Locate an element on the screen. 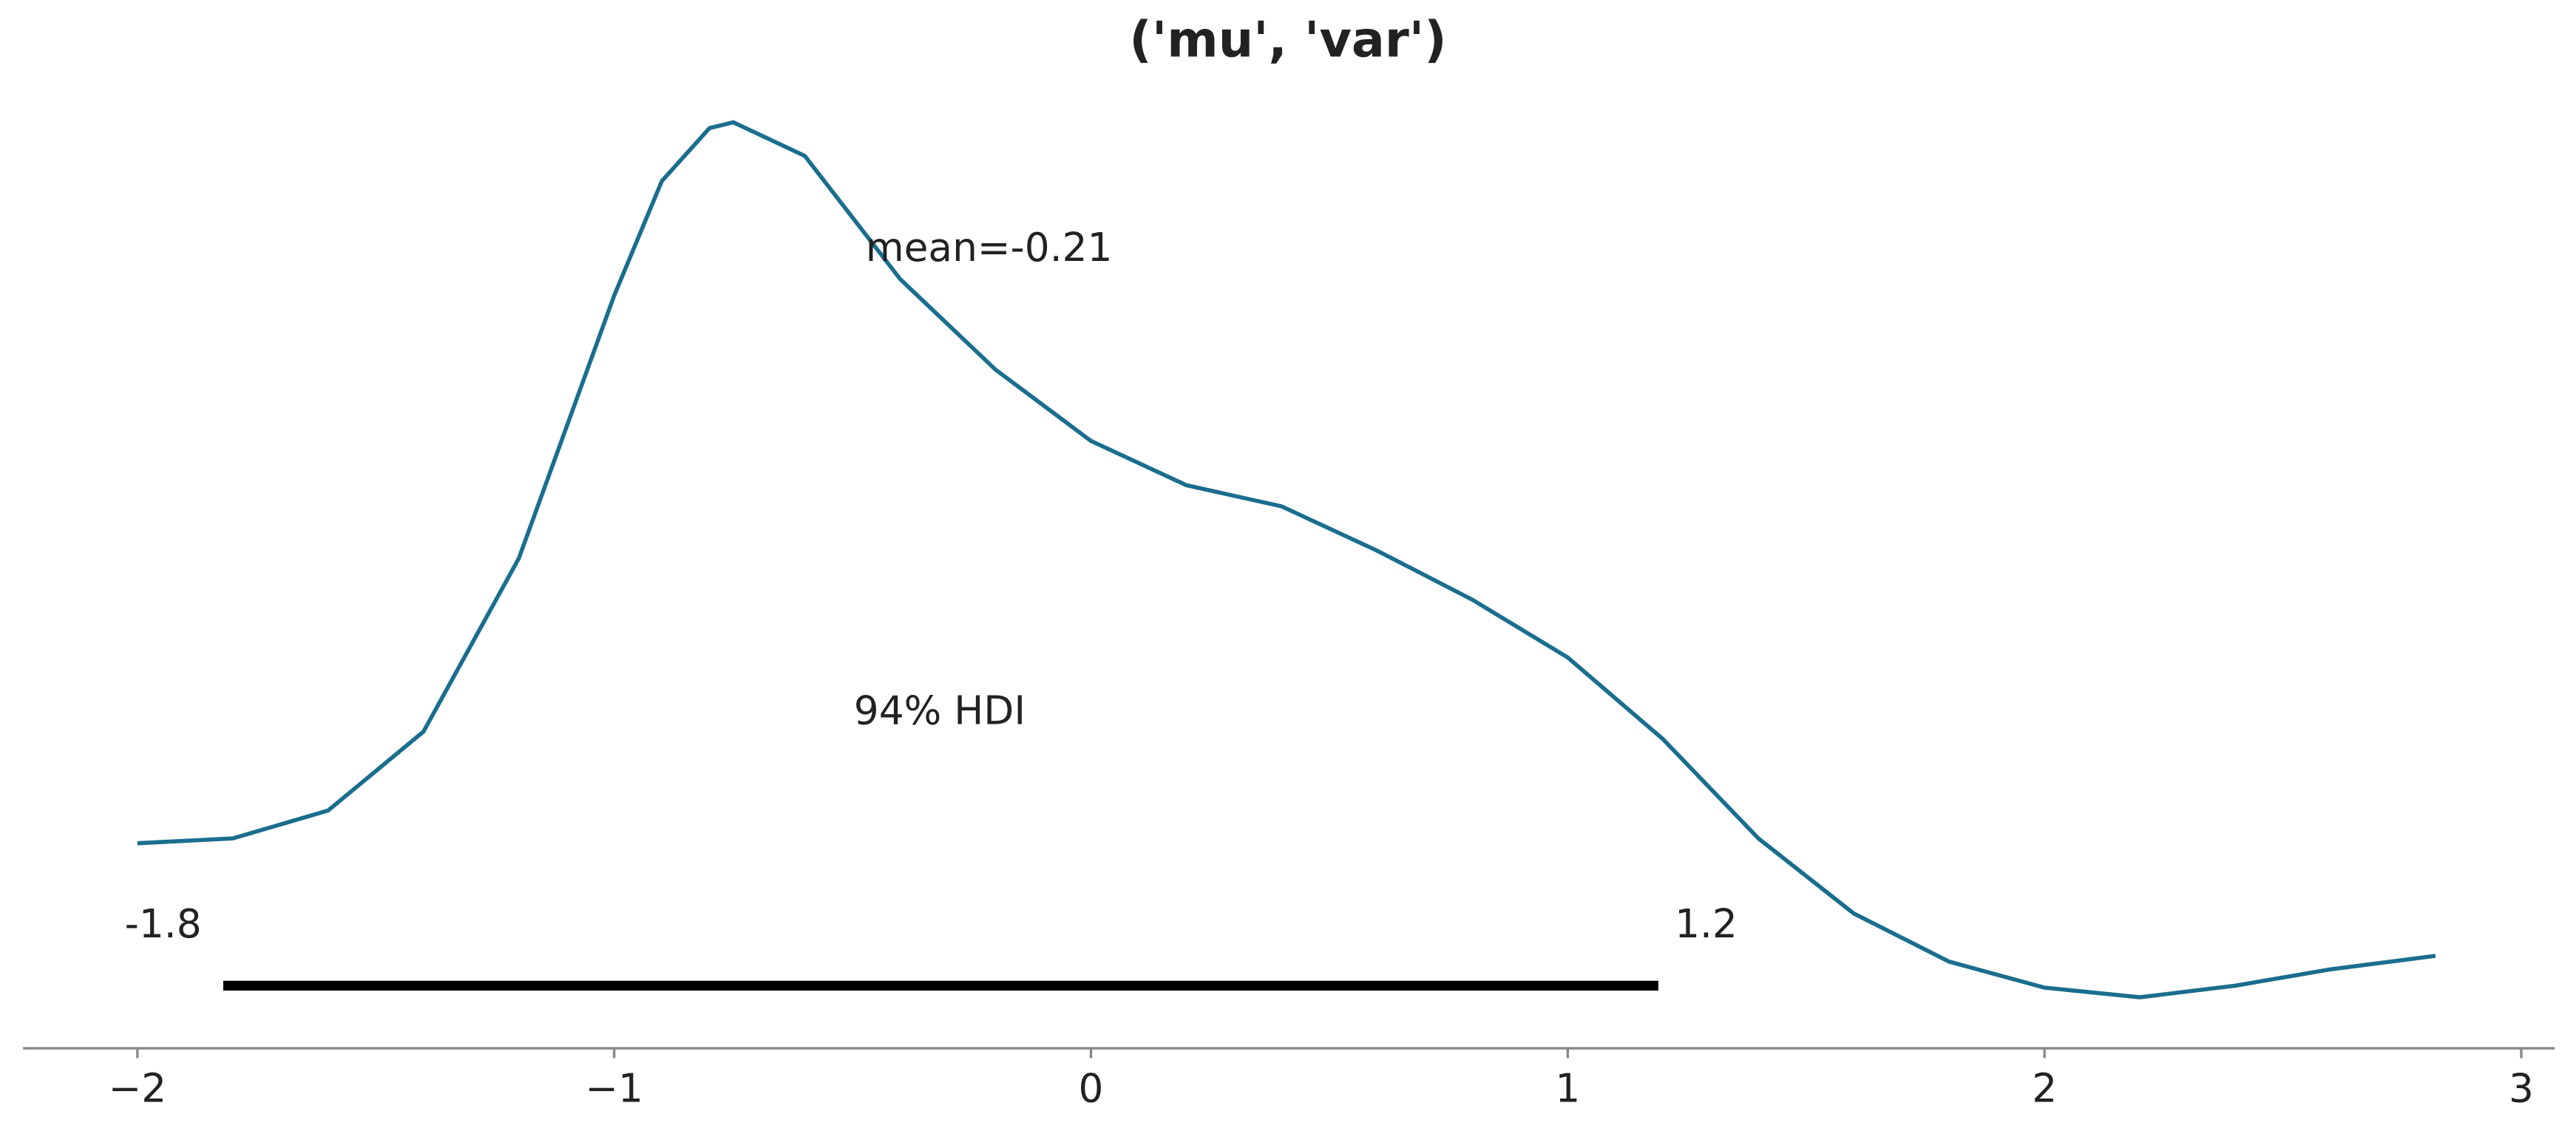 The image size is (2576, 1134). x-tick-label: 2 is located at coordinates (2044, 1088).